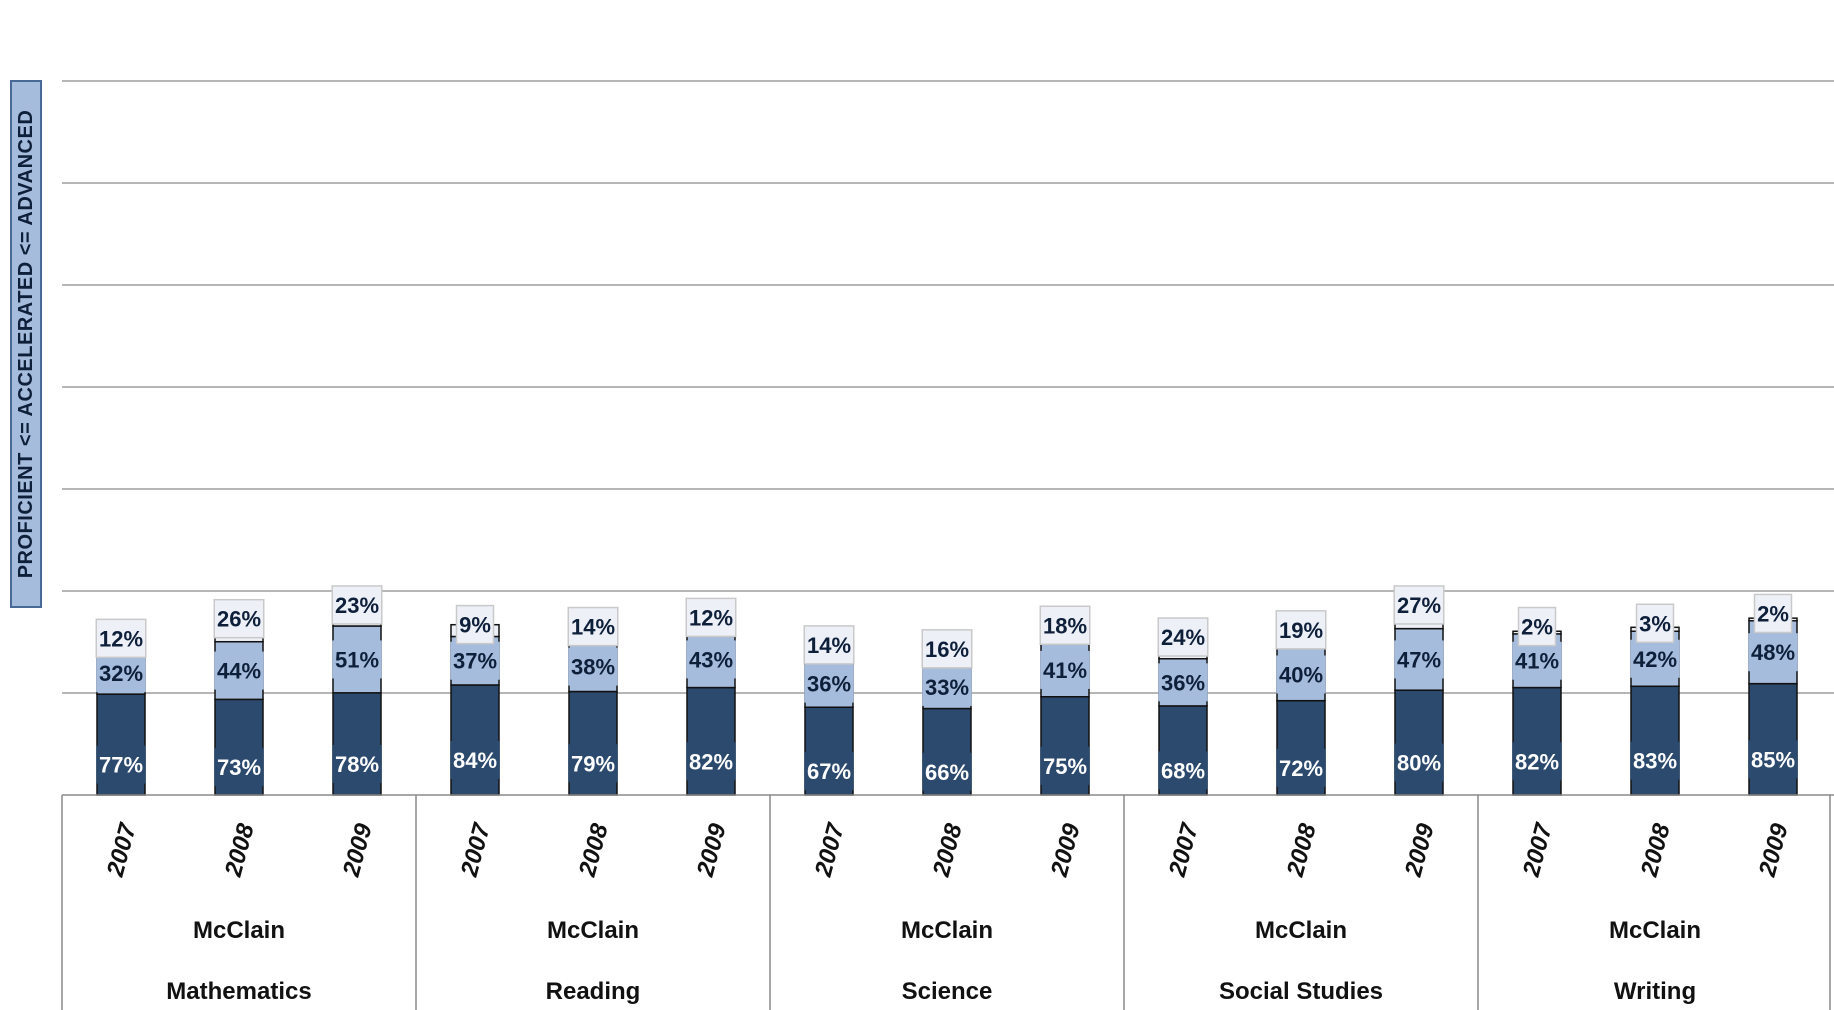  What do you see at coordinates (475, 760) in the screenshot?
I see `data-label: 84%` at bounding box center [475, 760].